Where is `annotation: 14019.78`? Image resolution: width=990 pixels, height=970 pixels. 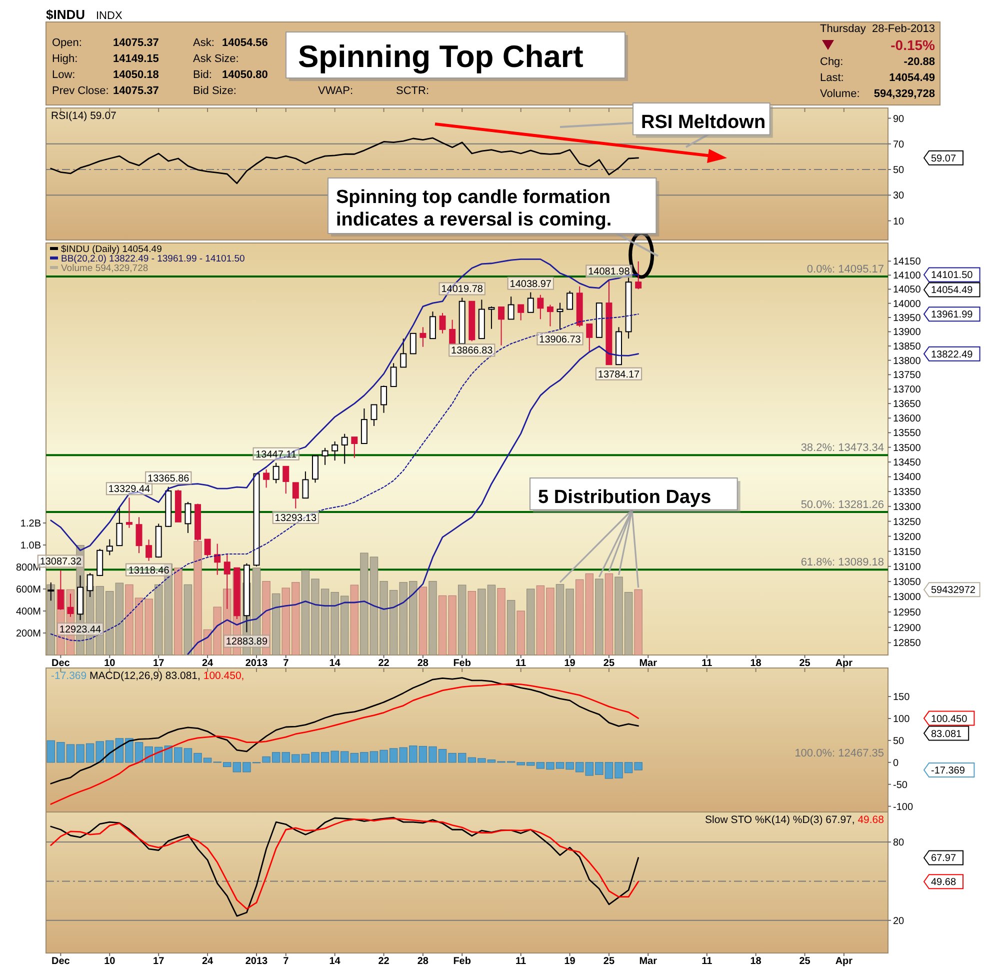 annotation: 14019.78 is located at coordinates (462, 290).